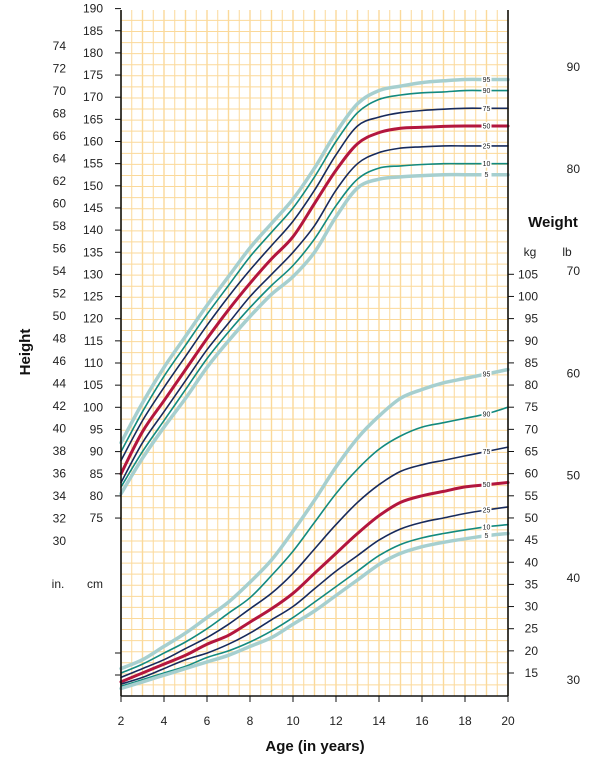 Image resolution: width=594 pixels, height=758 pixels. What do you see at coordinates (487, 109) in the screenshot?
I see `height-p75-label: 75` at bounding box center [487, 109].